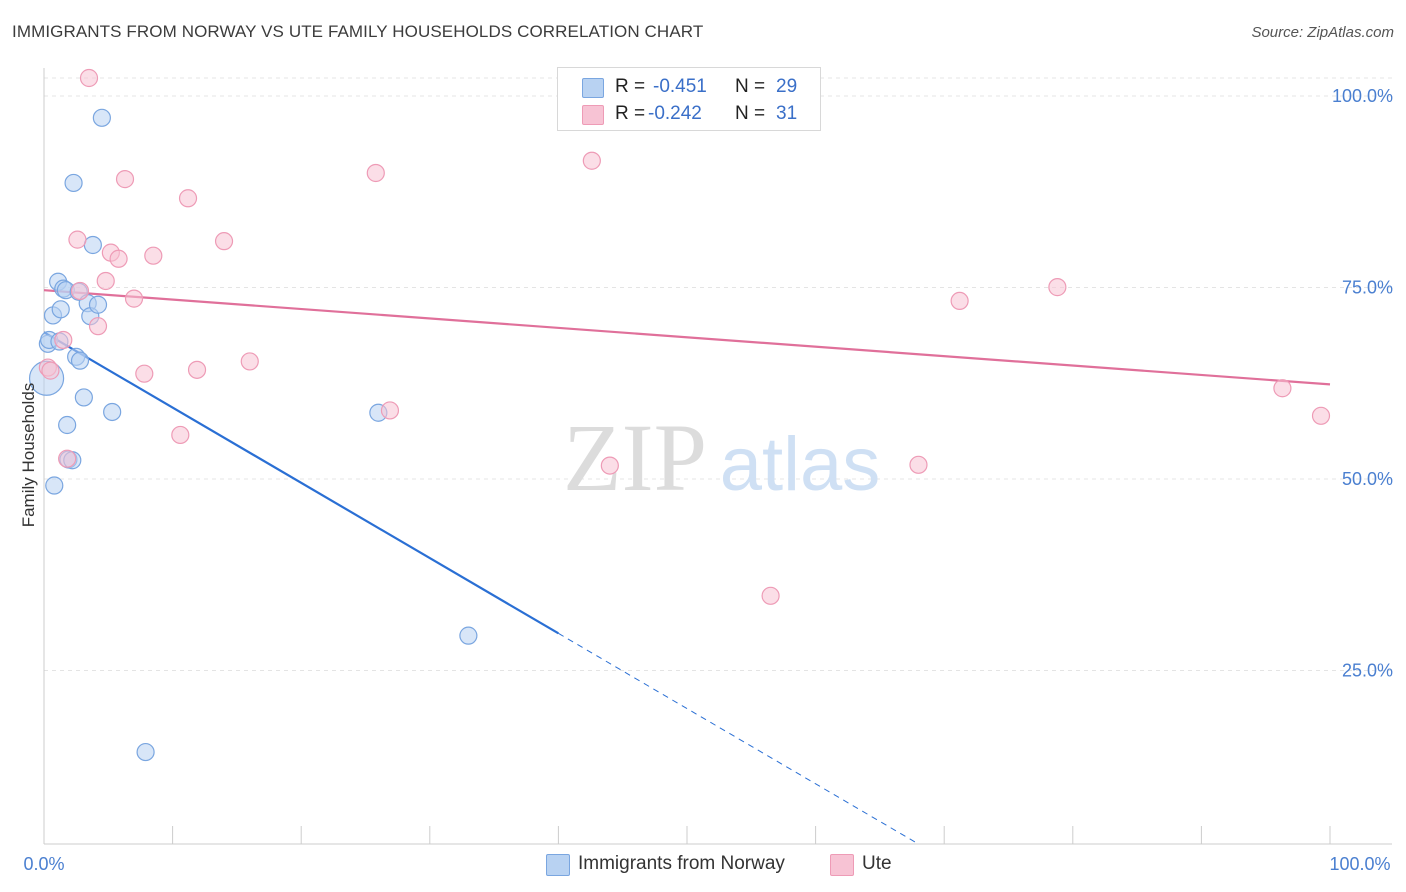  Describe the element at coordinates (28, 455) in the screenshot. I see `y-axis-title: Family Households` at that location.